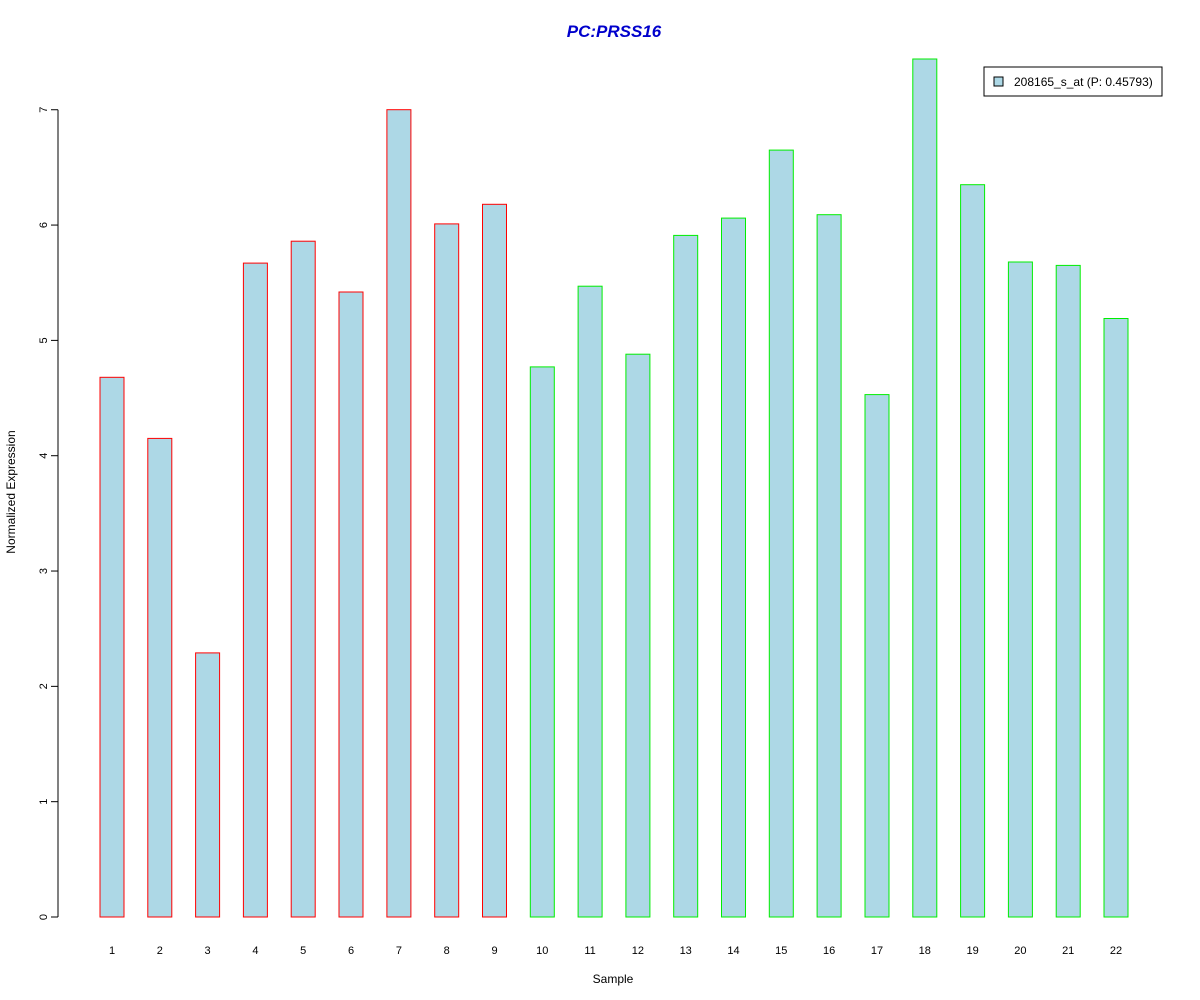 The image size is (1200, 1000). I want to click on y-axis-tick-label: 7, so click(44, 110).